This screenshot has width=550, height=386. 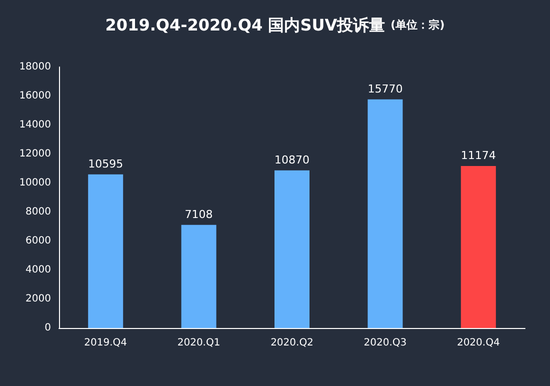 What do you see at coordinates (478, 343) in the screenshot?
I see `x-tick-label: 2020.Q4` at bounding box center [478, 343].